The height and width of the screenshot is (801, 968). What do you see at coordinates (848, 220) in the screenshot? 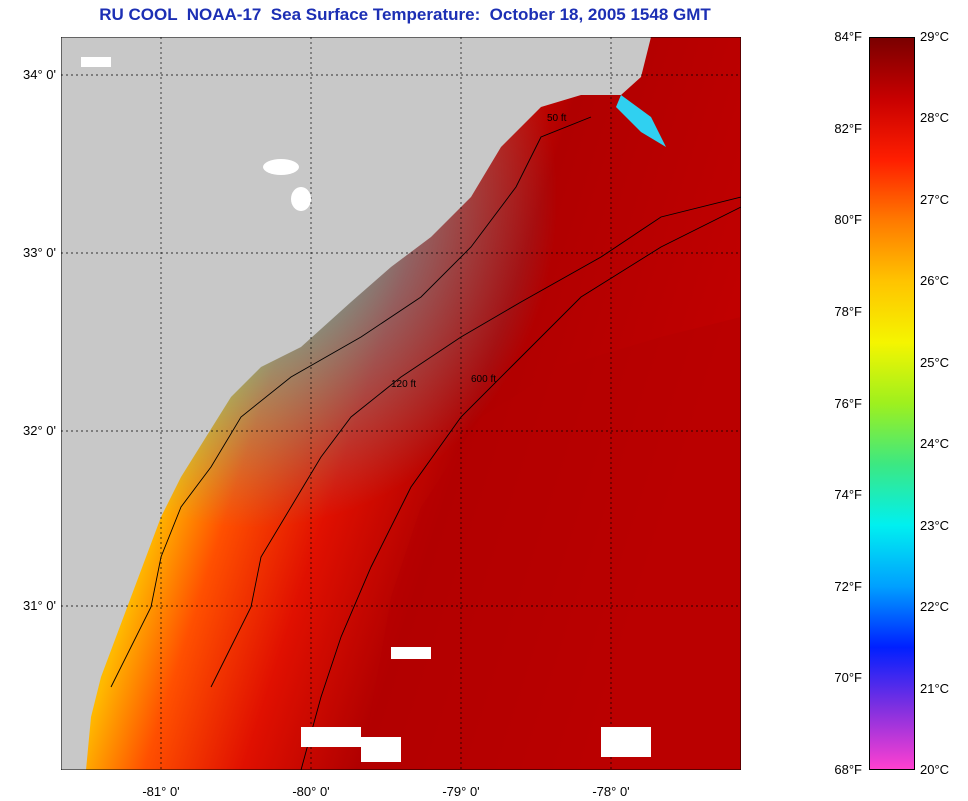
I see `colorbar-label-f: 80°F` at bounding box center [848, 220].